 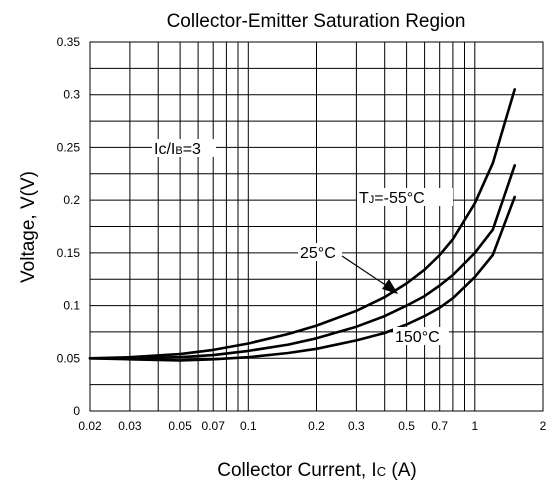 What do you see at coordinates (417, 337) in the screenshot?
I see `series-label-150: 150°C` at bounding box center [417, 337].